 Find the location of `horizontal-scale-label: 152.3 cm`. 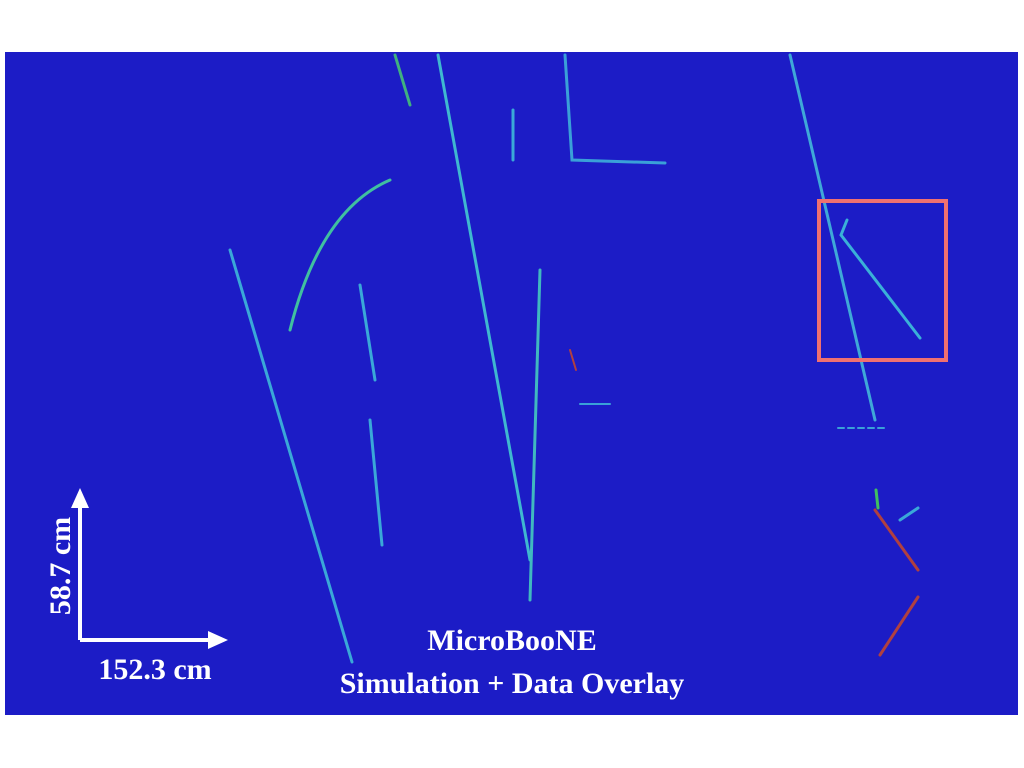

horizontal-scale-label: 152.3 cm is located at coordinates (154, 669).